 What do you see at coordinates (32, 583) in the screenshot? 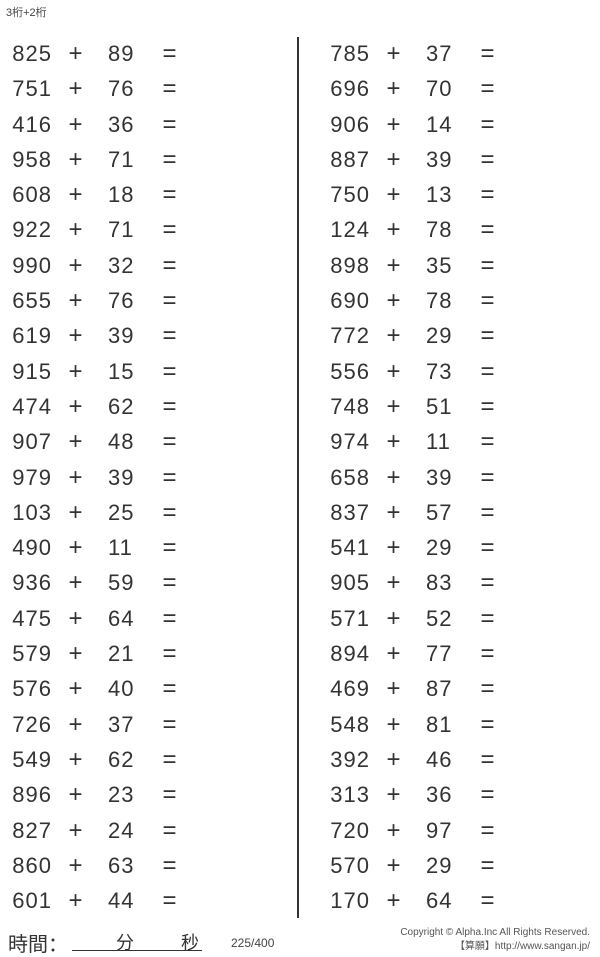
I see `addend-1: 936` at bounding box center [32, 583].